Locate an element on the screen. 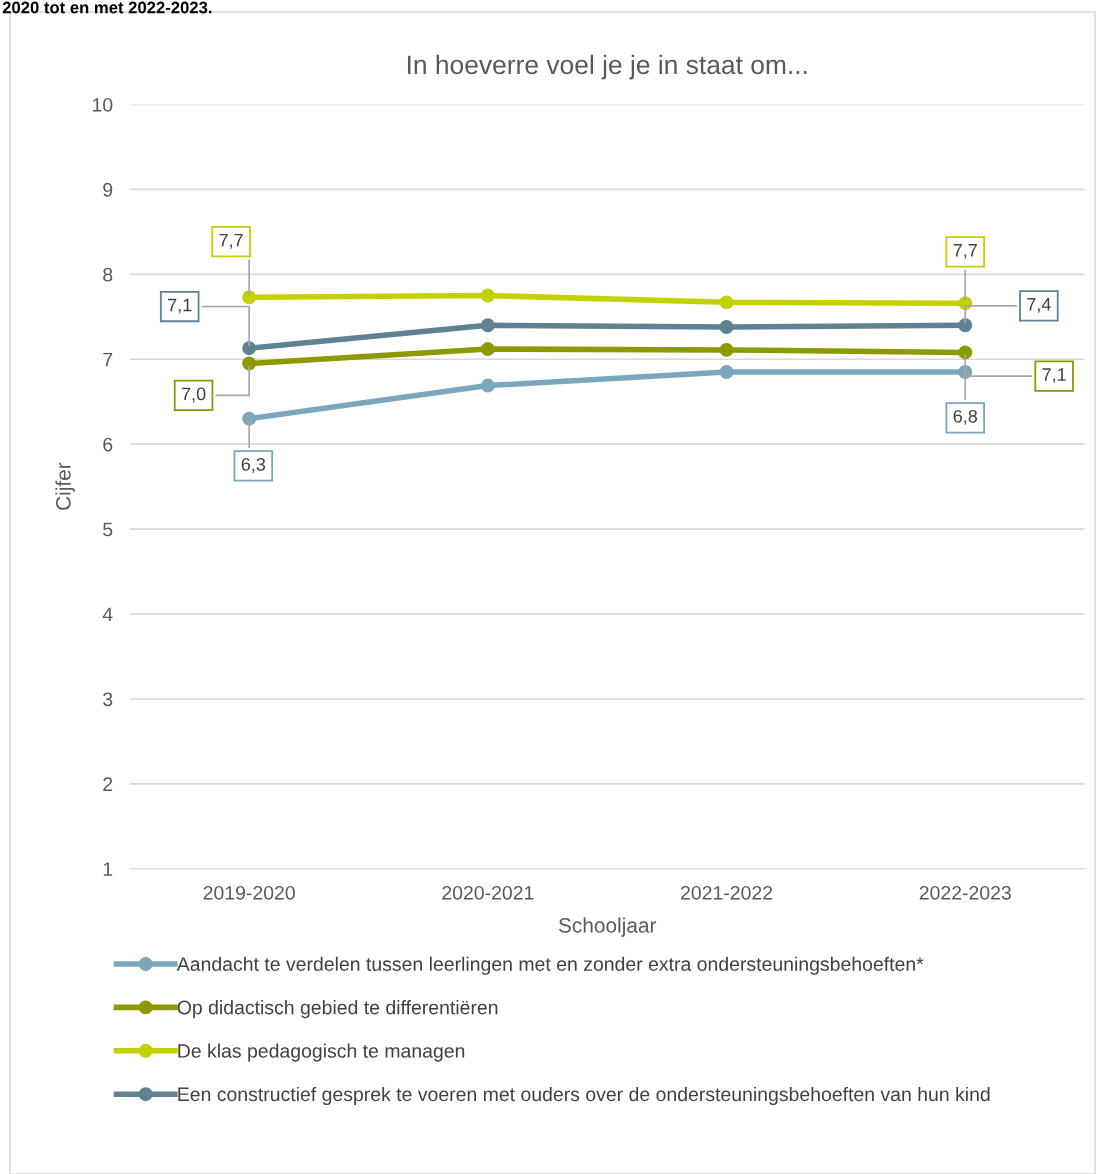 The height and width of the screenshot is (1174, 1100). legend-label: Op didactisch gebied te differentiëren is located at coordinates (337, 1009).